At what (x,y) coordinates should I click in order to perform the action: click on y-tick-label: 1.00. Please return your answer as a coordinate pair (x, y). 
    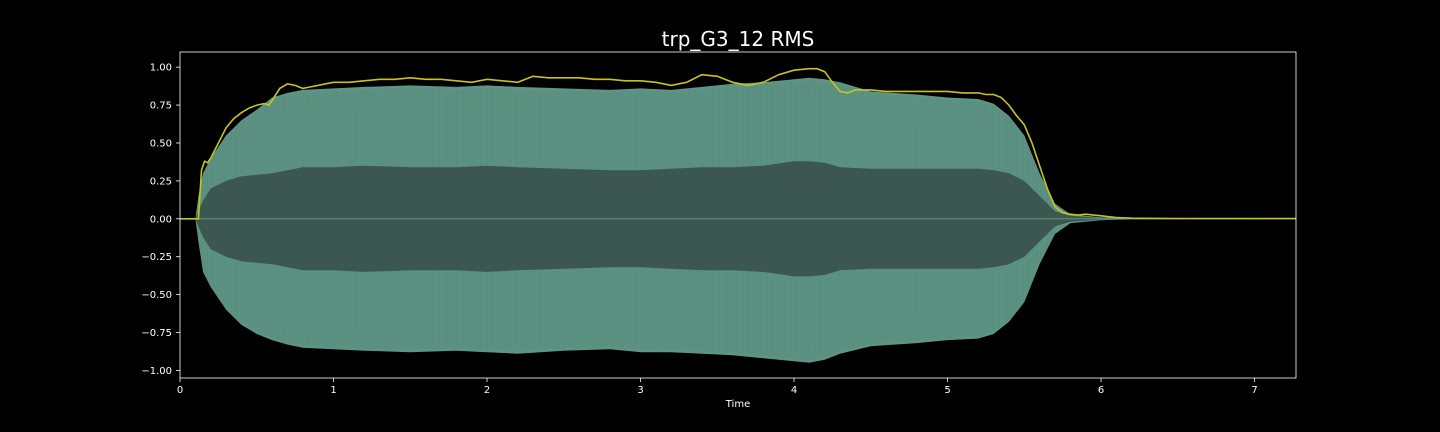
    Looking at the image, I should click on (161, 68).